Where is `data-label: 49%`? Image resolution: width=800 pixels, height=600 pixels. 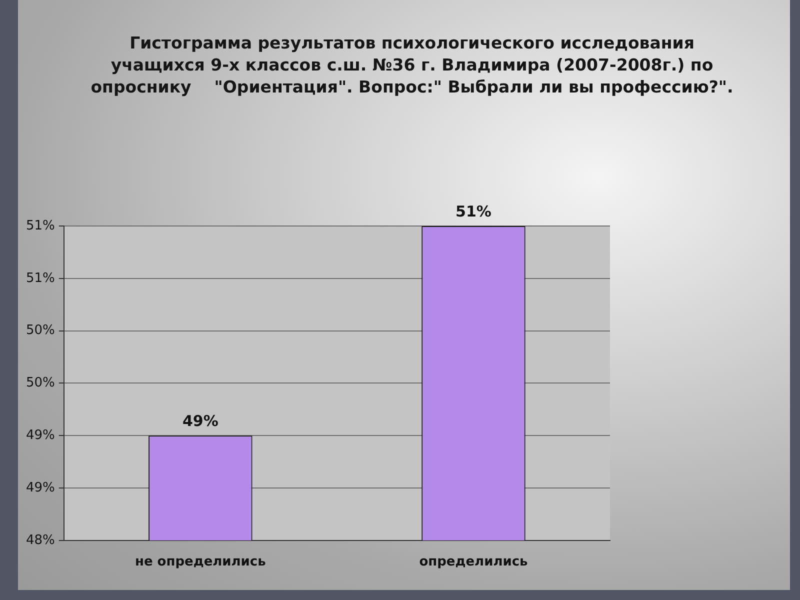 data-label: 49% is located at coordinates (200, 421).